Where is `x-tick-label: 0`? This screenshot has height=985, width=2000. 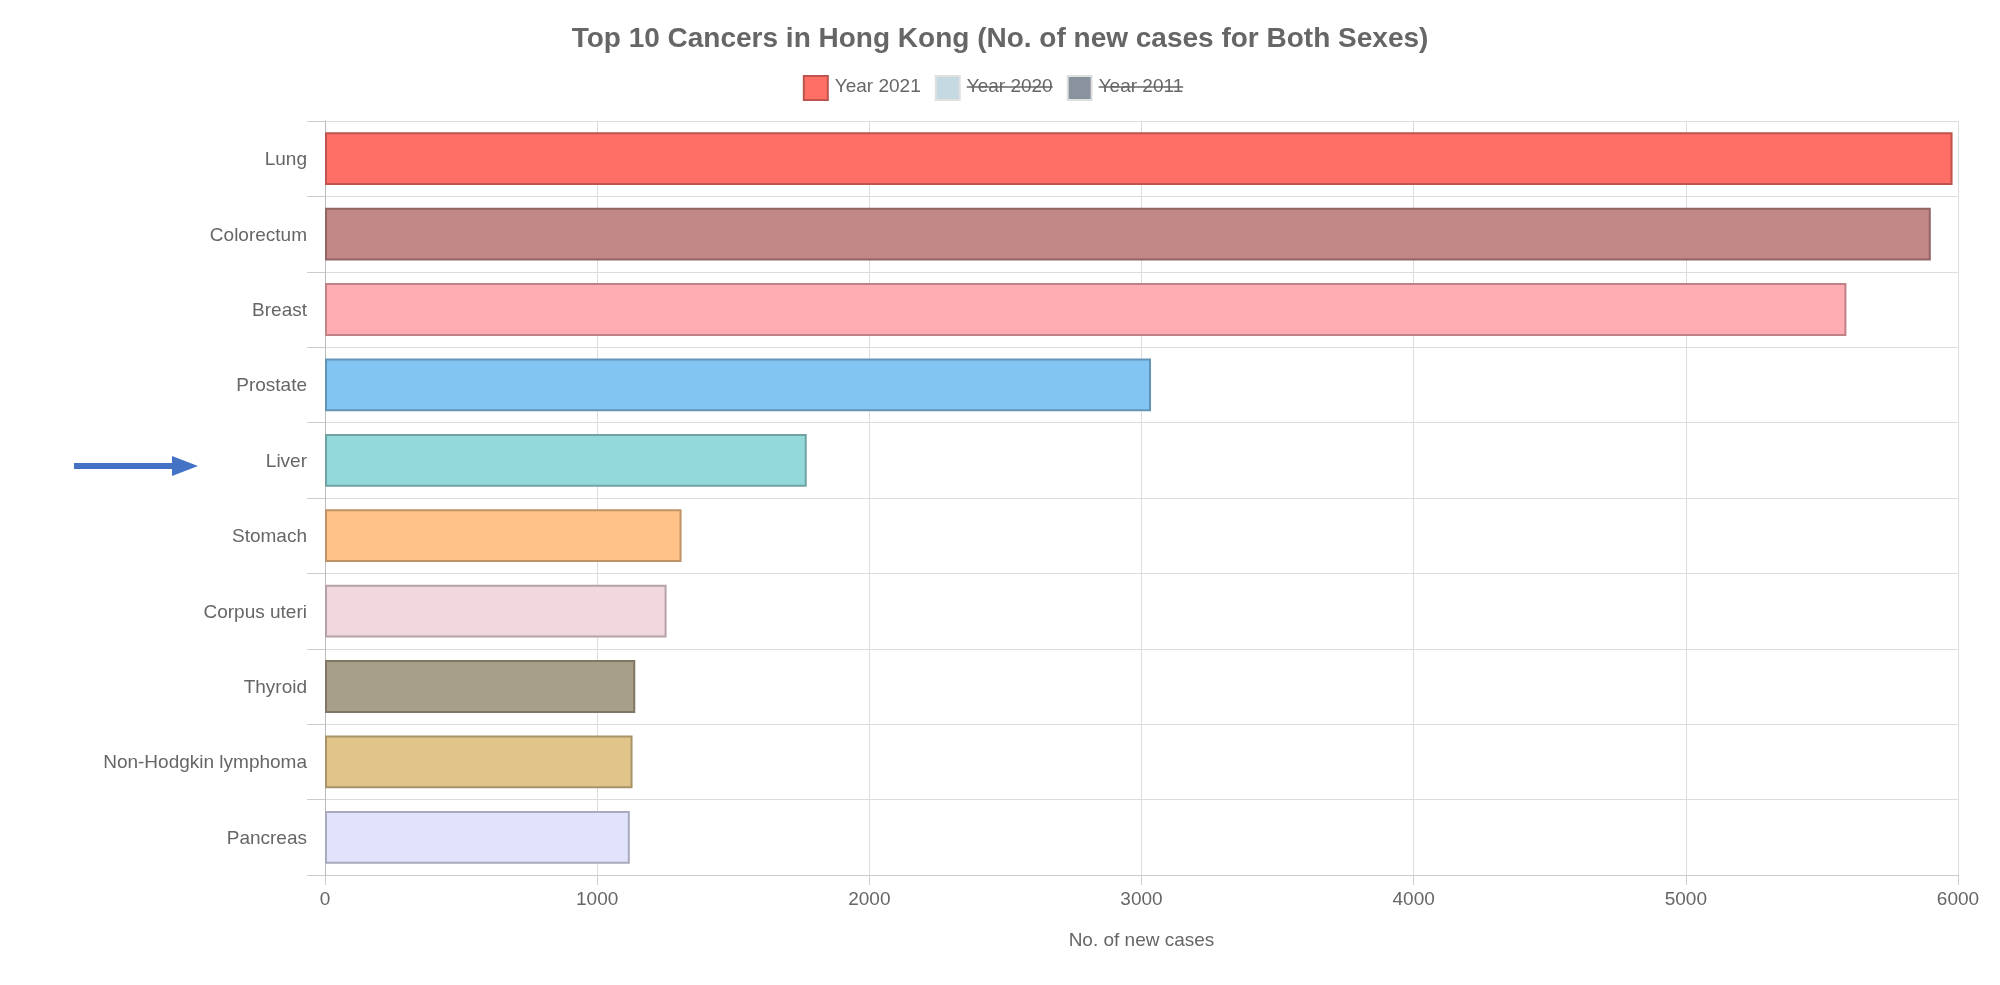 x-tick-label: 0 is located at coordinates (325, 898).